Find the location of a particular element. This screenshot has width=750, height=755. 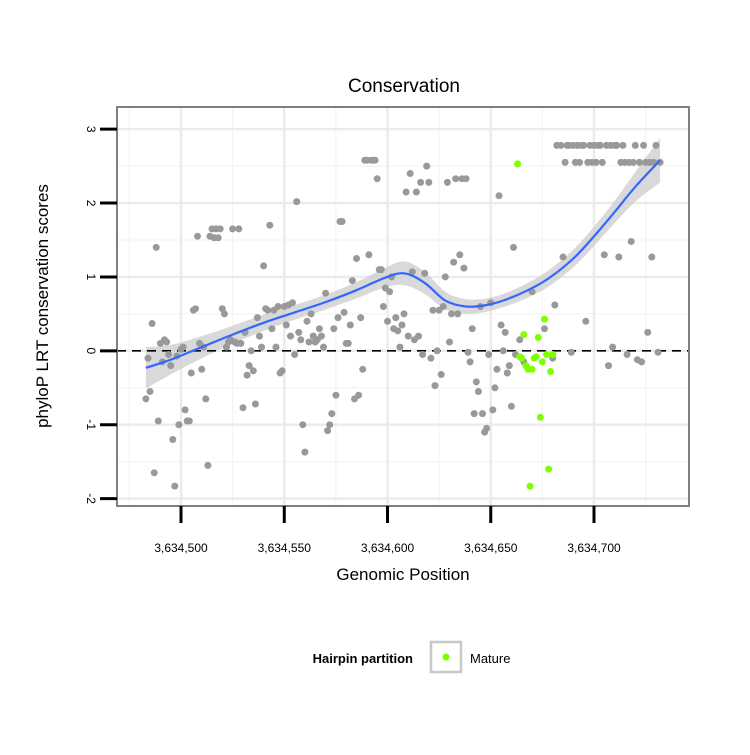

legend-title: Hairpin partition is located at coordinates (363, 658).